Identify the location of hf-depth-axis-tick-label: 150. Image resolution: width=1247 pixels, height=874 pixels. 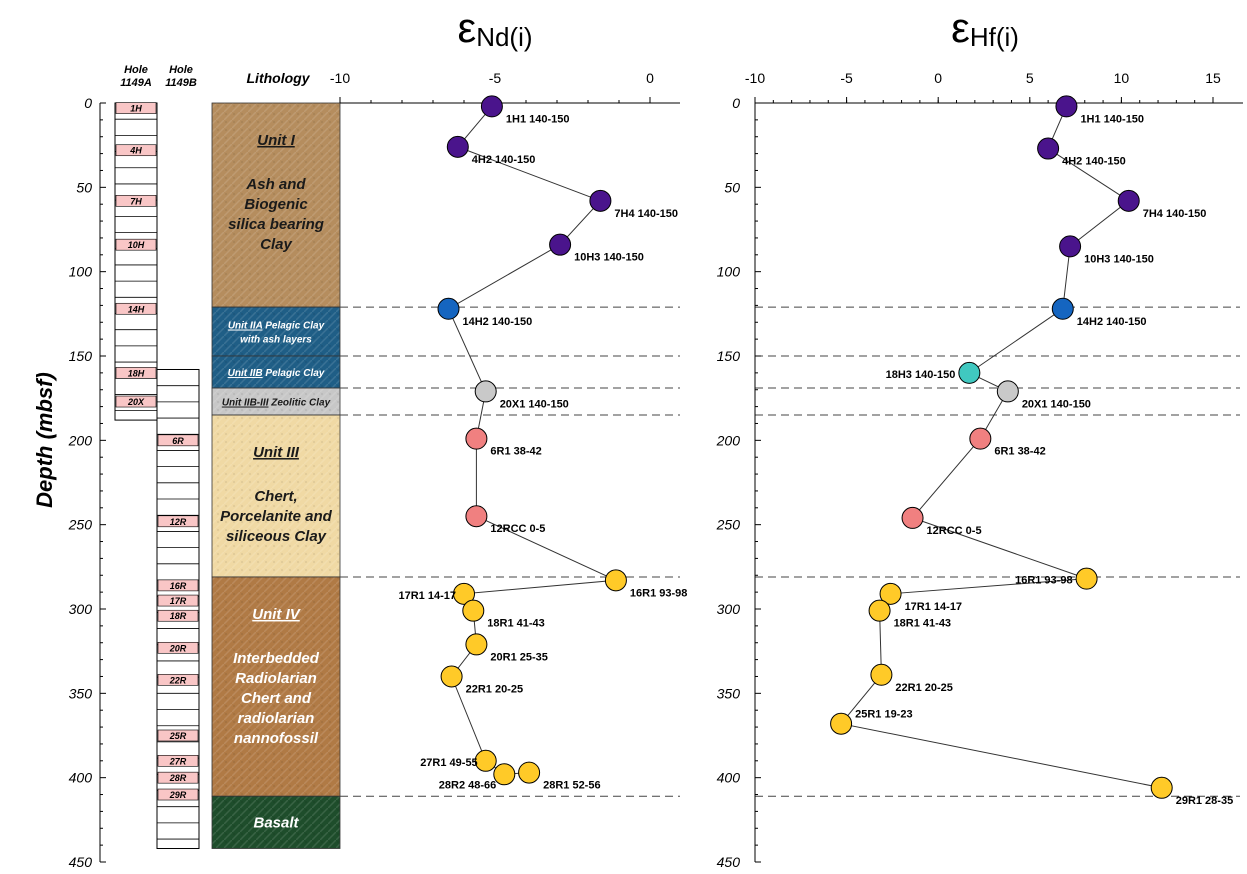
(729, 356).